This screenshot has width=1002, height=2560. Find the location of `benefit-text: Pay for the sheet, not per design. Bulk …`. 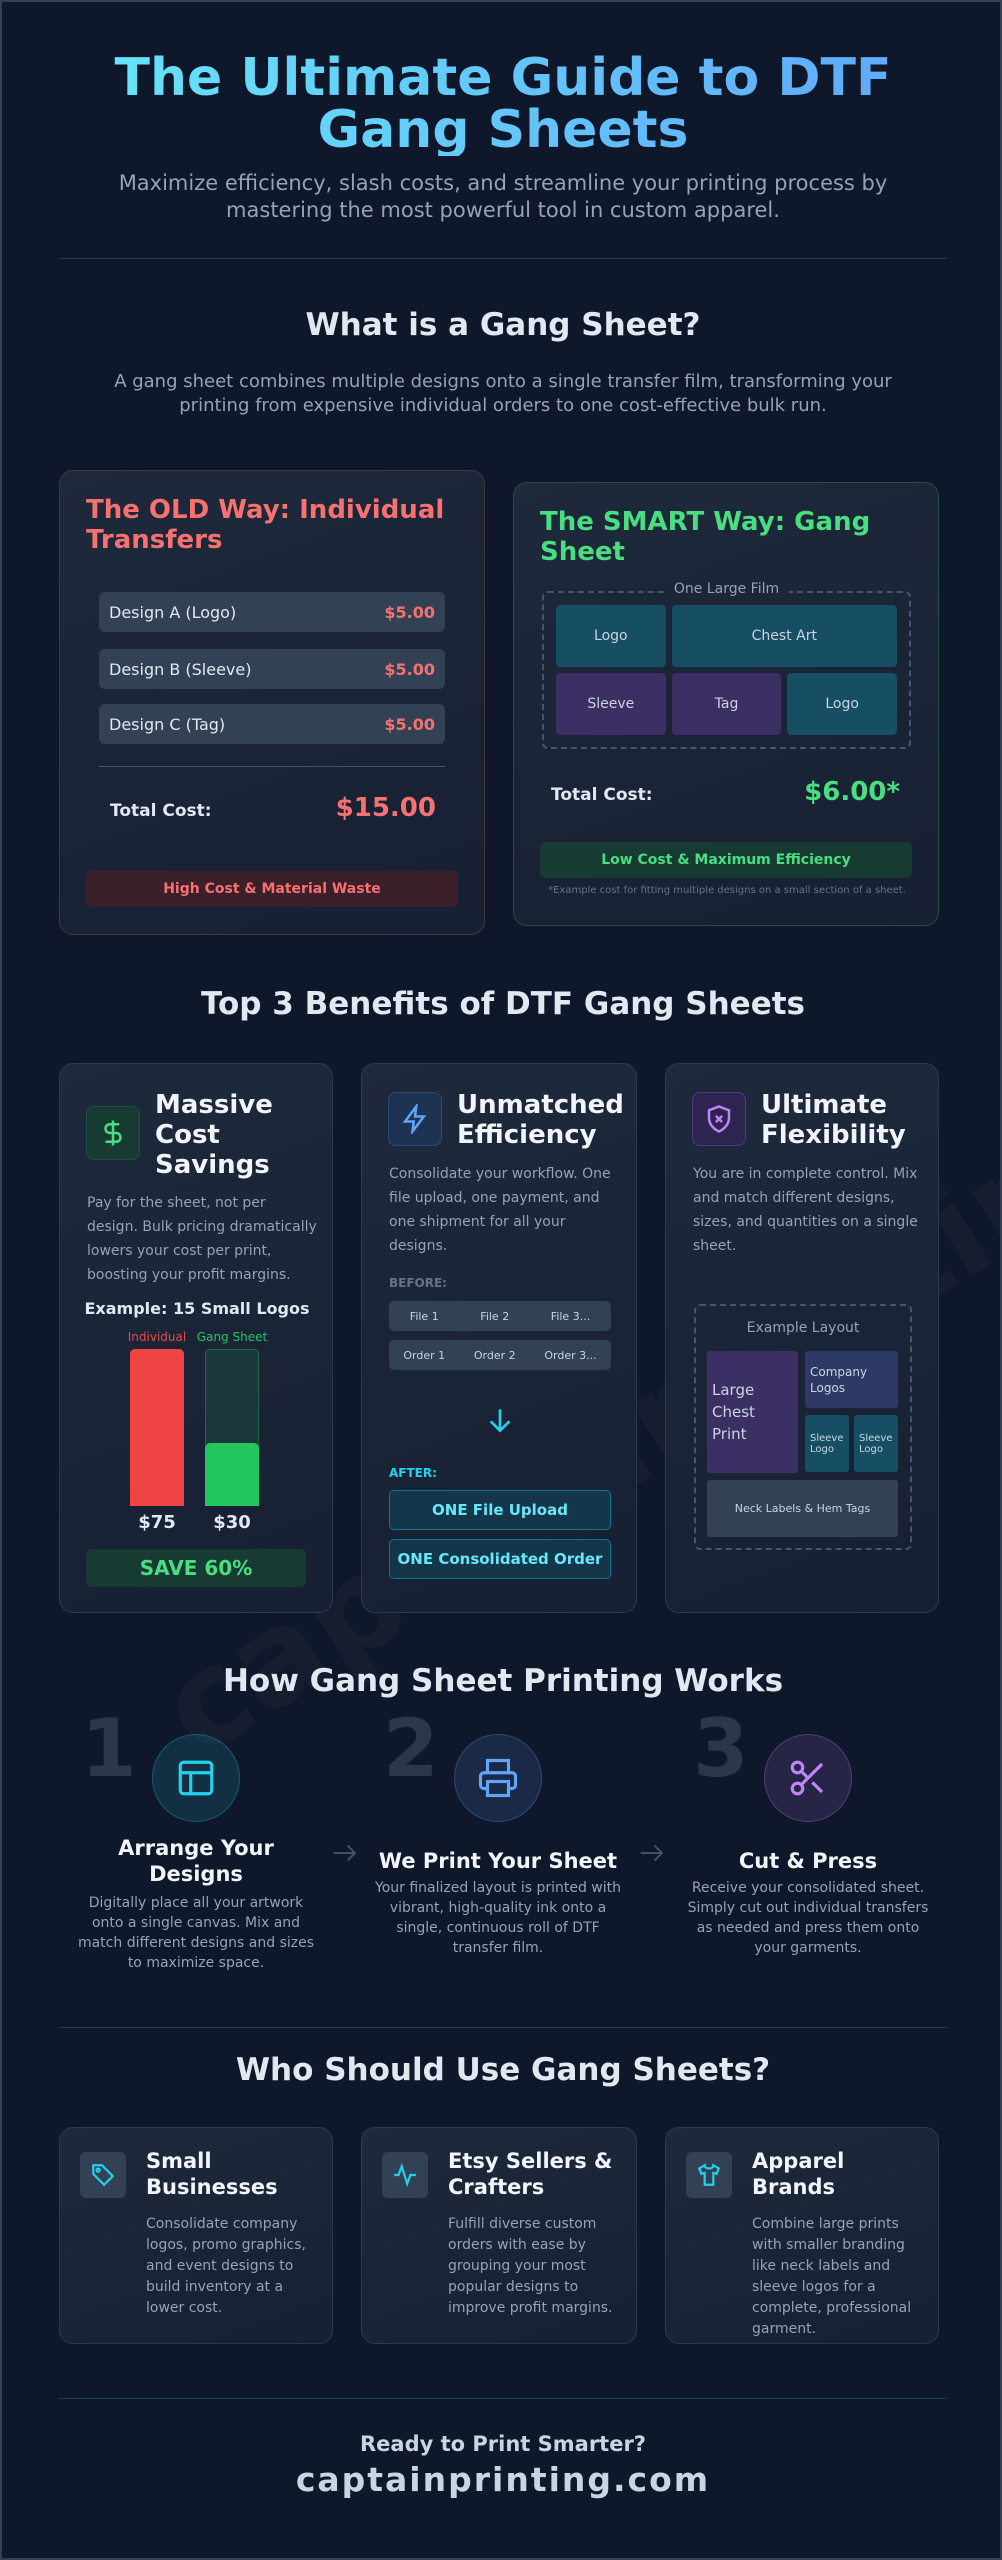

benefit-text: Pay for the sheet, not per design. Bulk … is located at coordinates (202, 1239).